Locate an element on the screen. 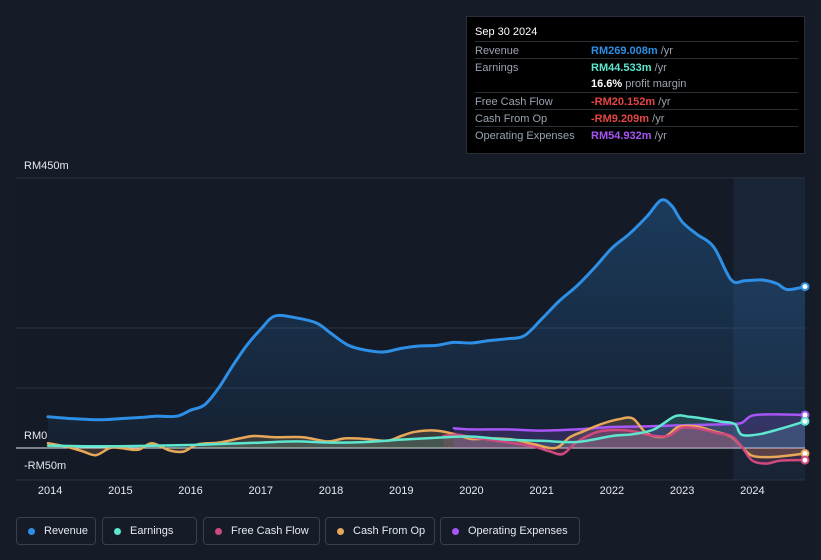 The height and width of the screenshot is (560, 821). series-area-earnings is located at coordinates (426, 431).